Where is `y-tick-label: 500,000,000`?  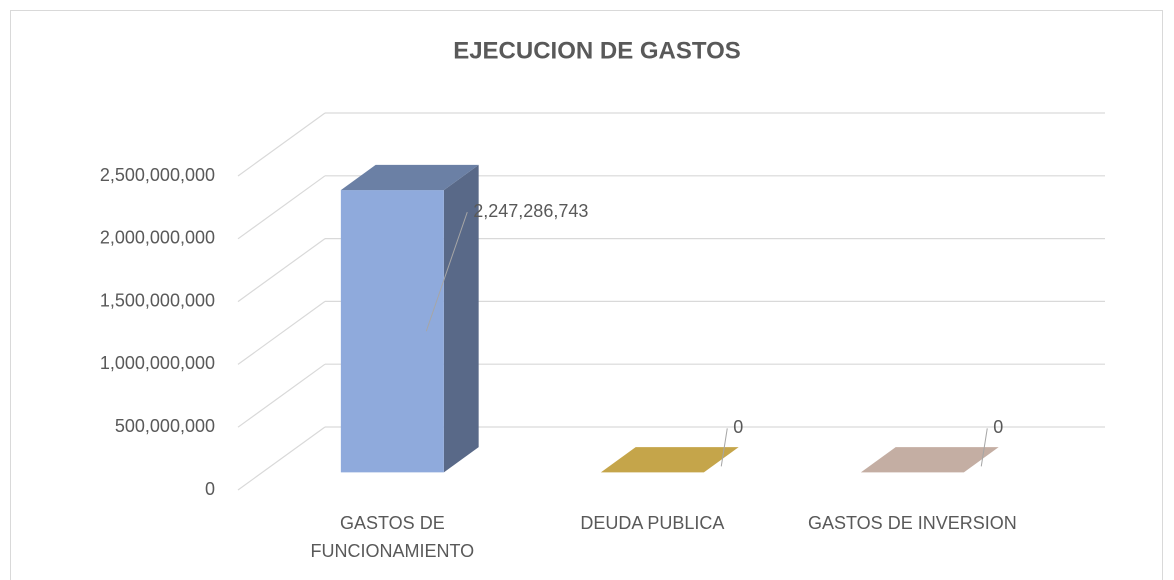
y-tick-label: 500,000,000 is located at coordinates (165, 426).